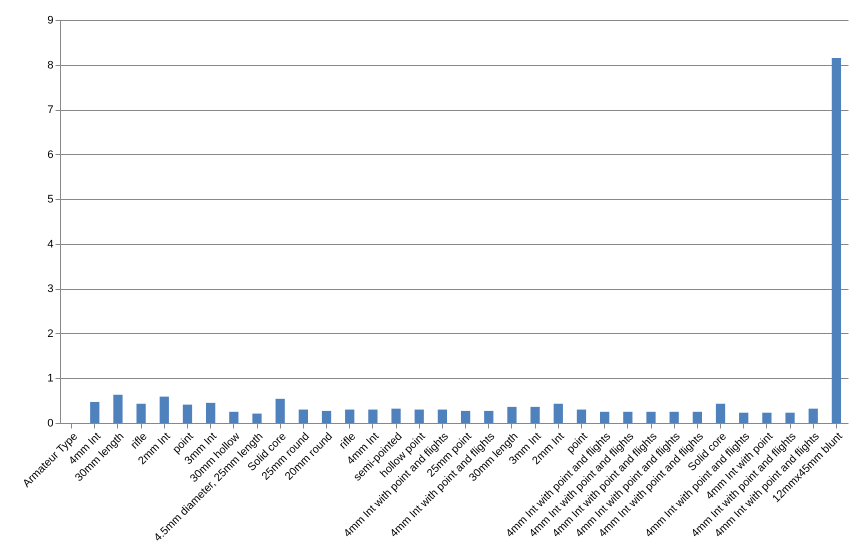  I want to click on y-tick-label: 1, so click(50, 378).